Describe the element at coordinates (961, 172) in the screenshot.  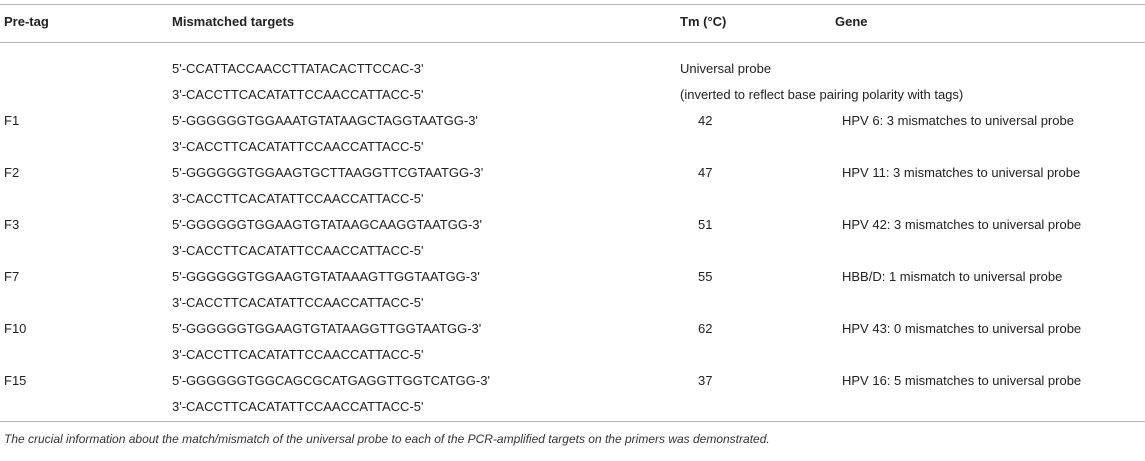
I see `table-row-gene: HPV 11: 3 mismatches to universal probe` at that location.